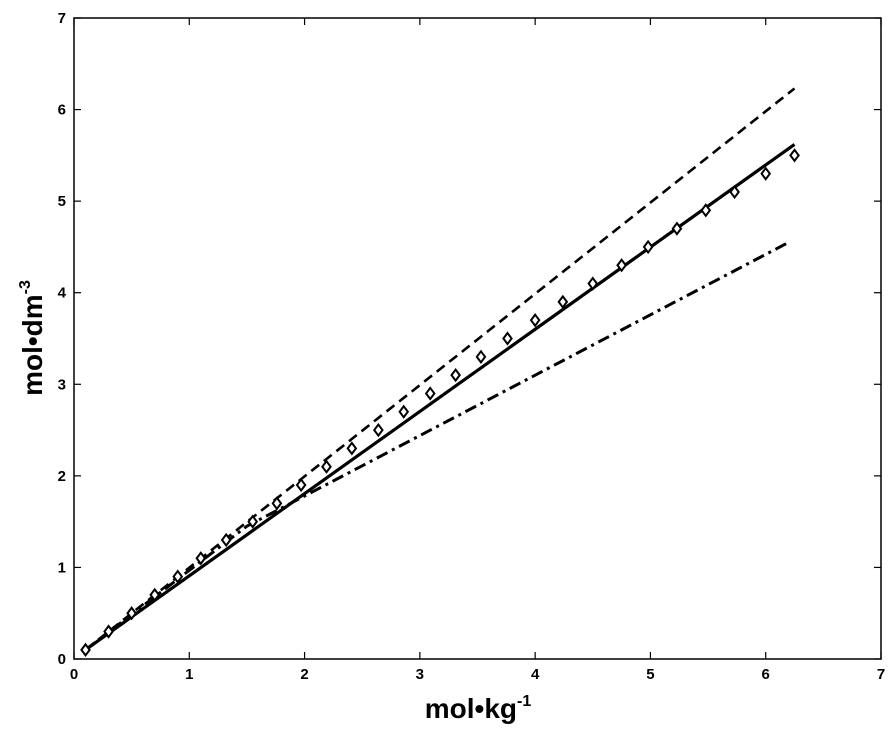  What do you see at coordinates (881, 674) in the screenshot?
I see `x-tick-label: 7` at bounding box center [881, 674].